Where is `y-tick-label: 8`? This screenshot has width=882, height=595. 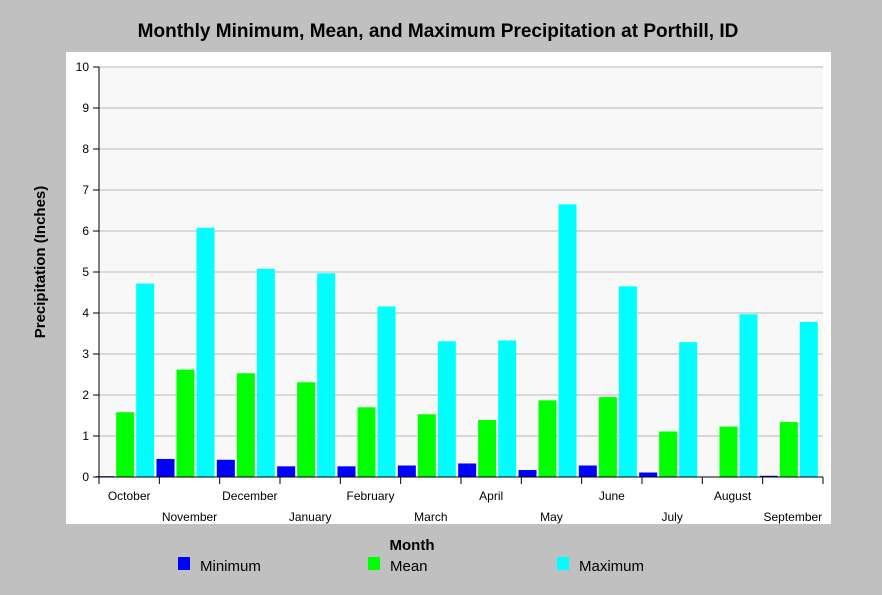
y-tick-label: 8 is located at coordinates (85, 149).